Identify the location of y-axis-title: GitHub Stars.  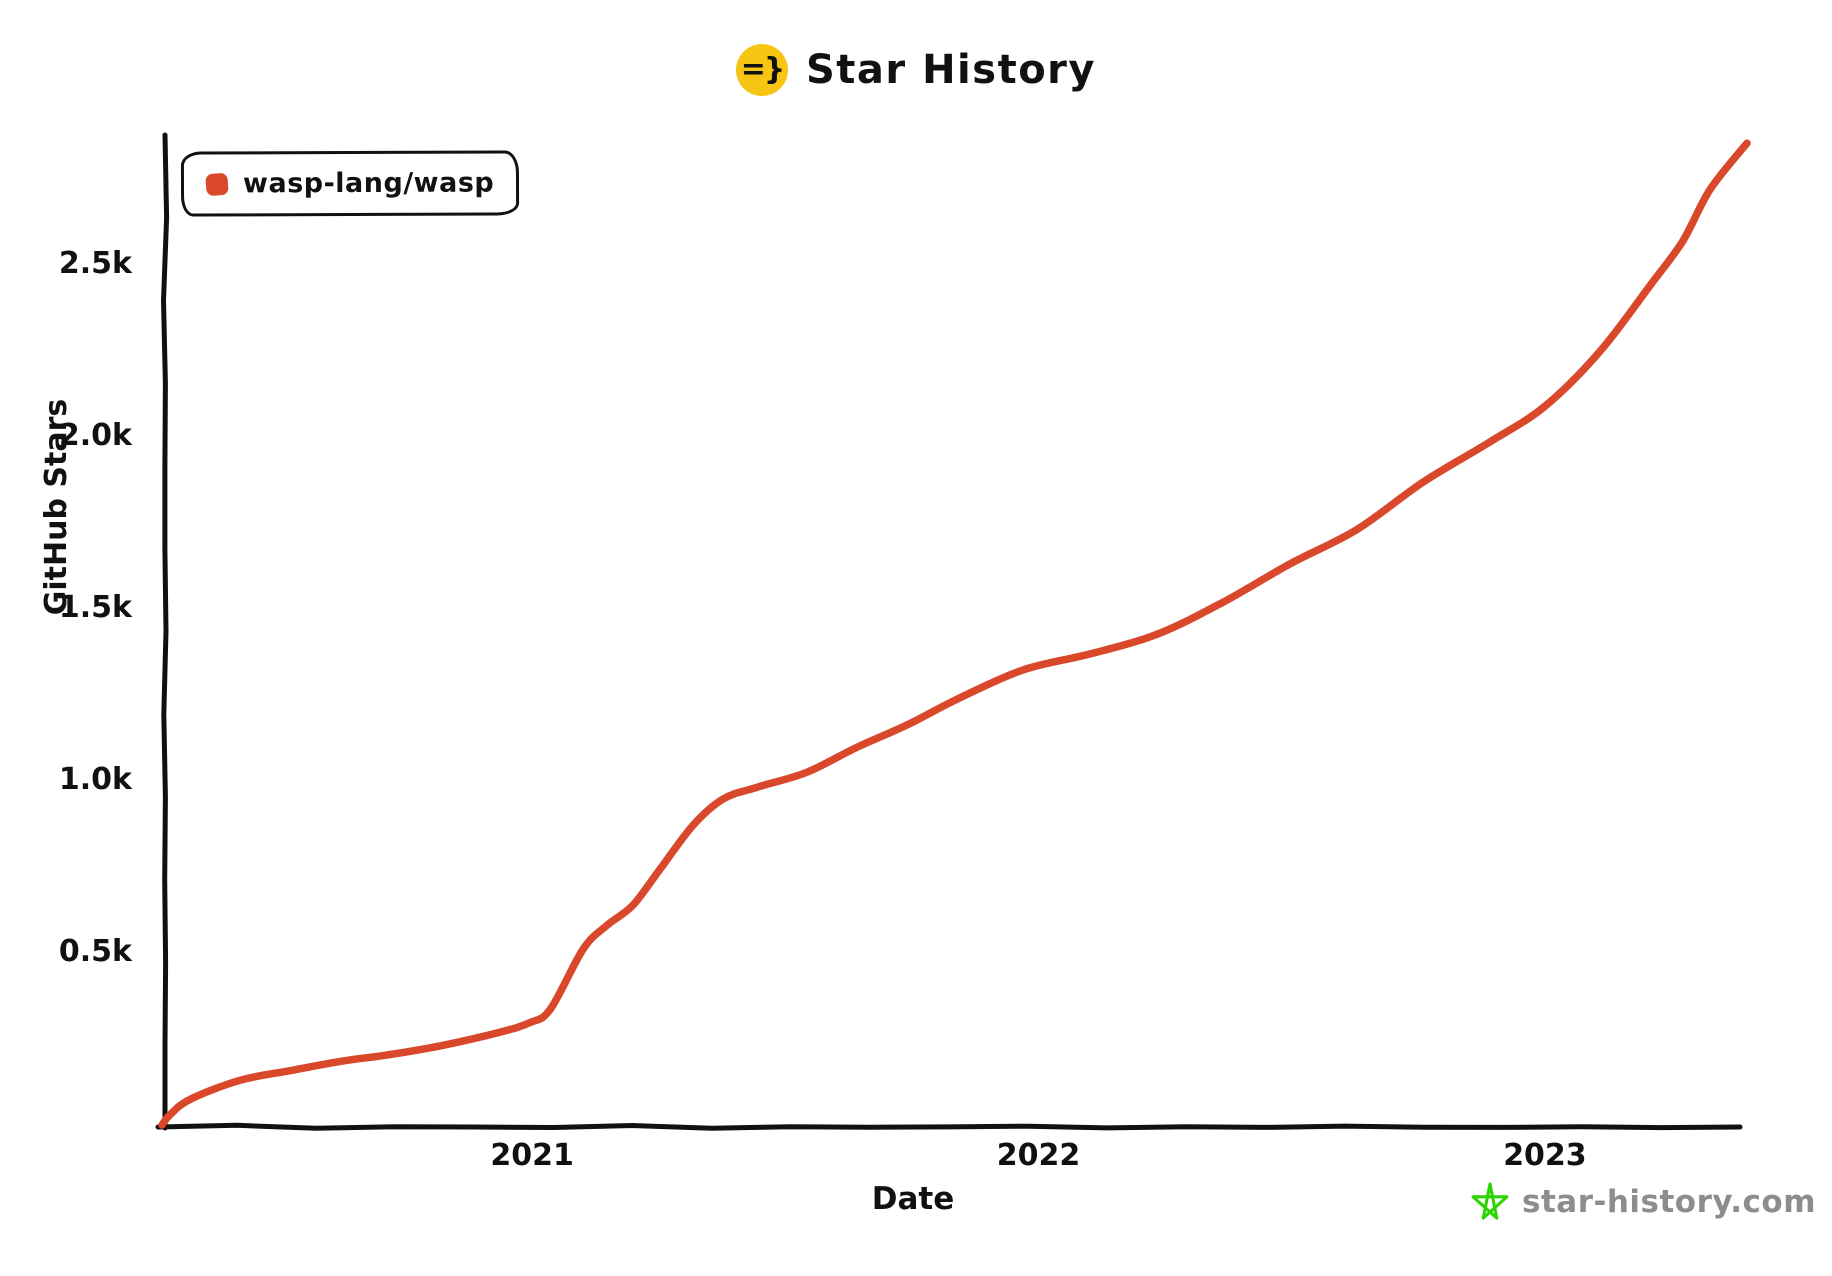
(56, 507).